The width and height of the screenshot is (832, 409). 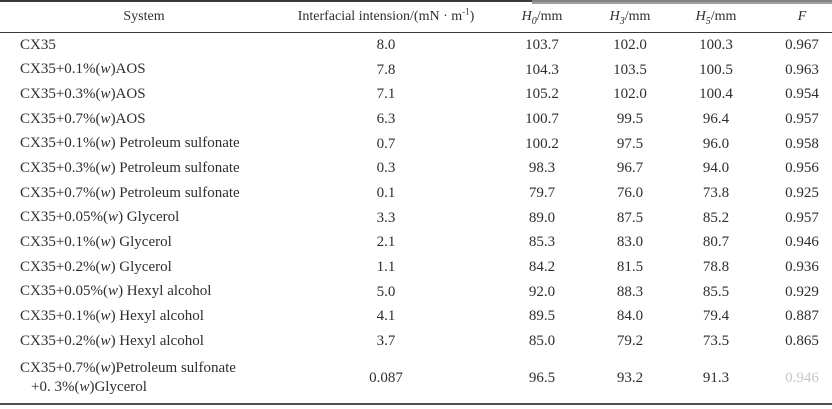 What do you see at coordinates (716, 94) in the screenshot?
I see `cell-h5: 100.4` at bounding box center [716, 94].